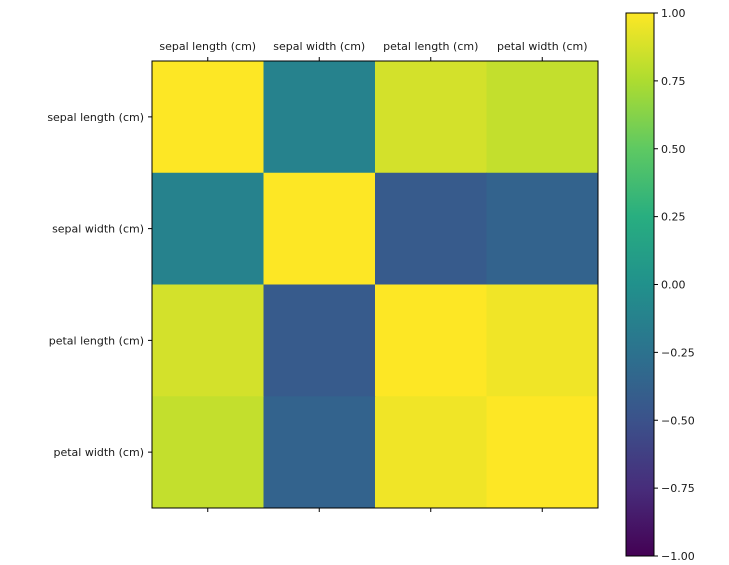 This screenshot has height=565, width=729. What do you see at coordinates (207, 46) in the screenshot?
I see `x-tick-label: sepal length (cm)` at bounding box center [207, 46].